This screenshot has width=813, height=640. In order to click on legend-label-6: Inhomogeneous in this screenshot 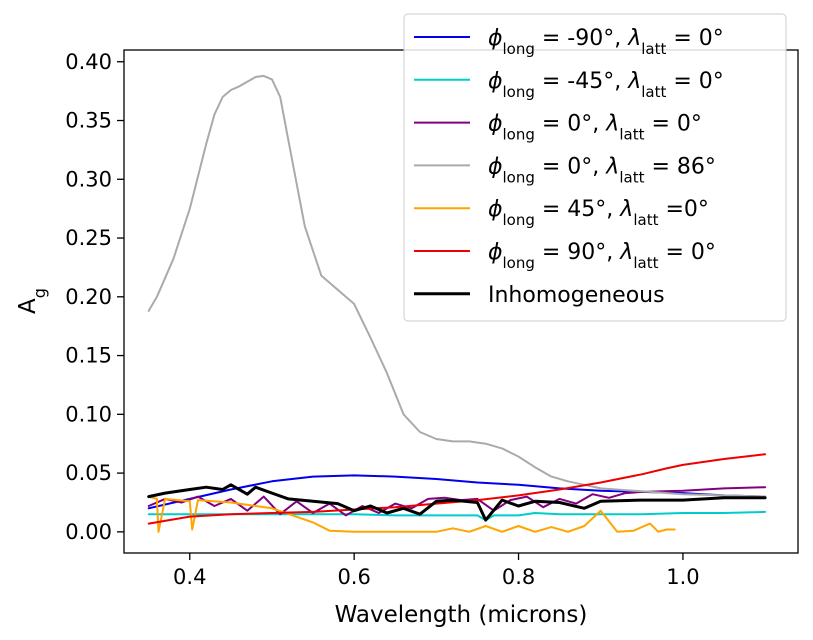, I will do `click(576, 295)`.